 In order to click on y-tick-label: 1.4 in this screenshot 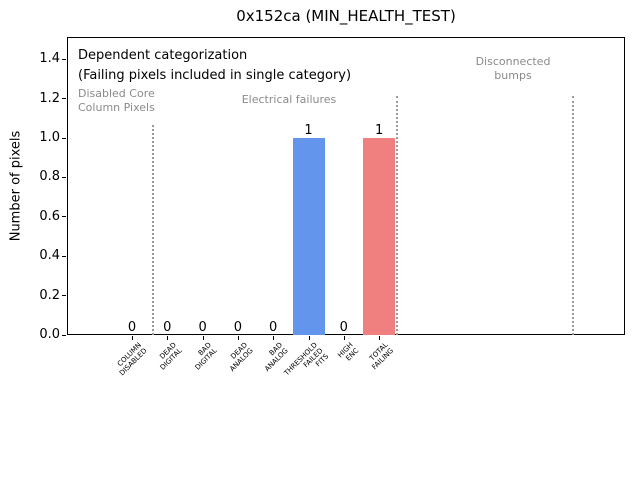, I will do `click(49, 59)`.